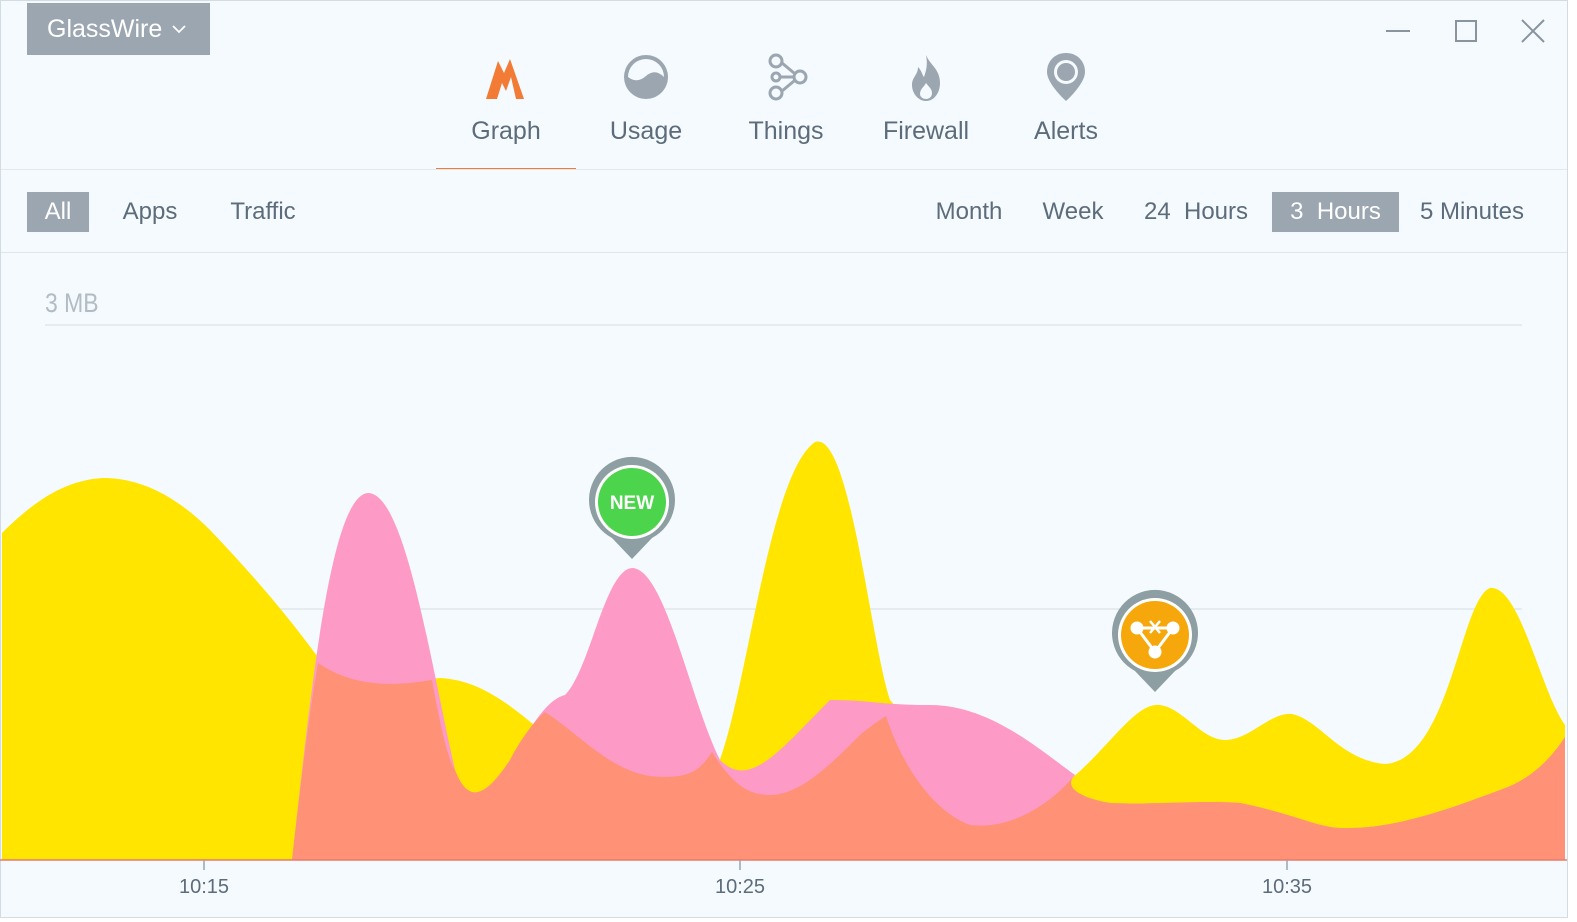  I want to click on minimize-icon, so click(1398, 31).